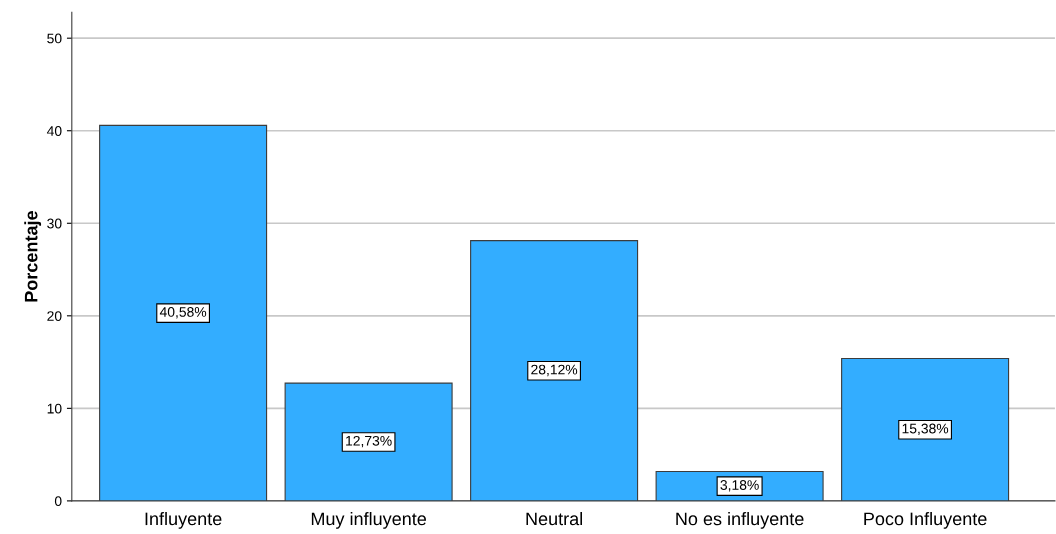 Image resolution: width=1056 pixels, height=534 pixels. What do you see at coordinates (54, 38) in the screenshot?
I see `y-tick-label: 50` at bounding box center [54, 38].